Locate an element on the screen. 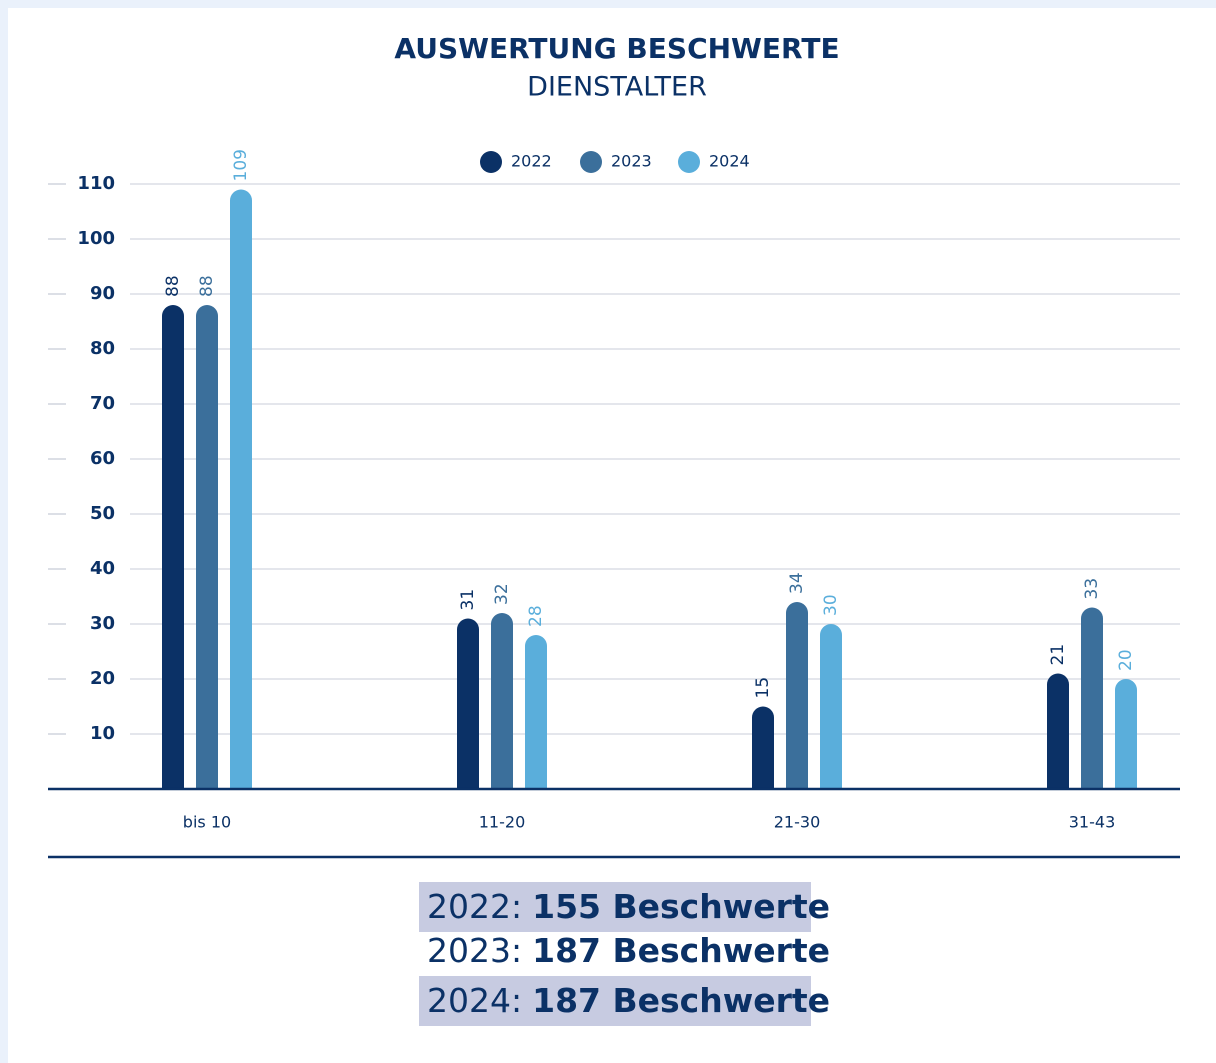  legend-label: 2024 is located at coordinates (729, 161).